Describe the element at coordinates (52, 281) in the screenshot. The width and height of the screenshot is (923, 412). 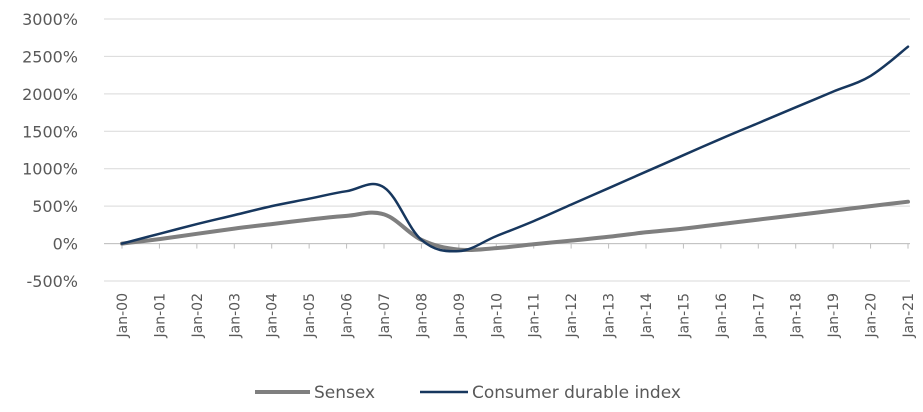
I see `y-tick-label: -500%` at that location.